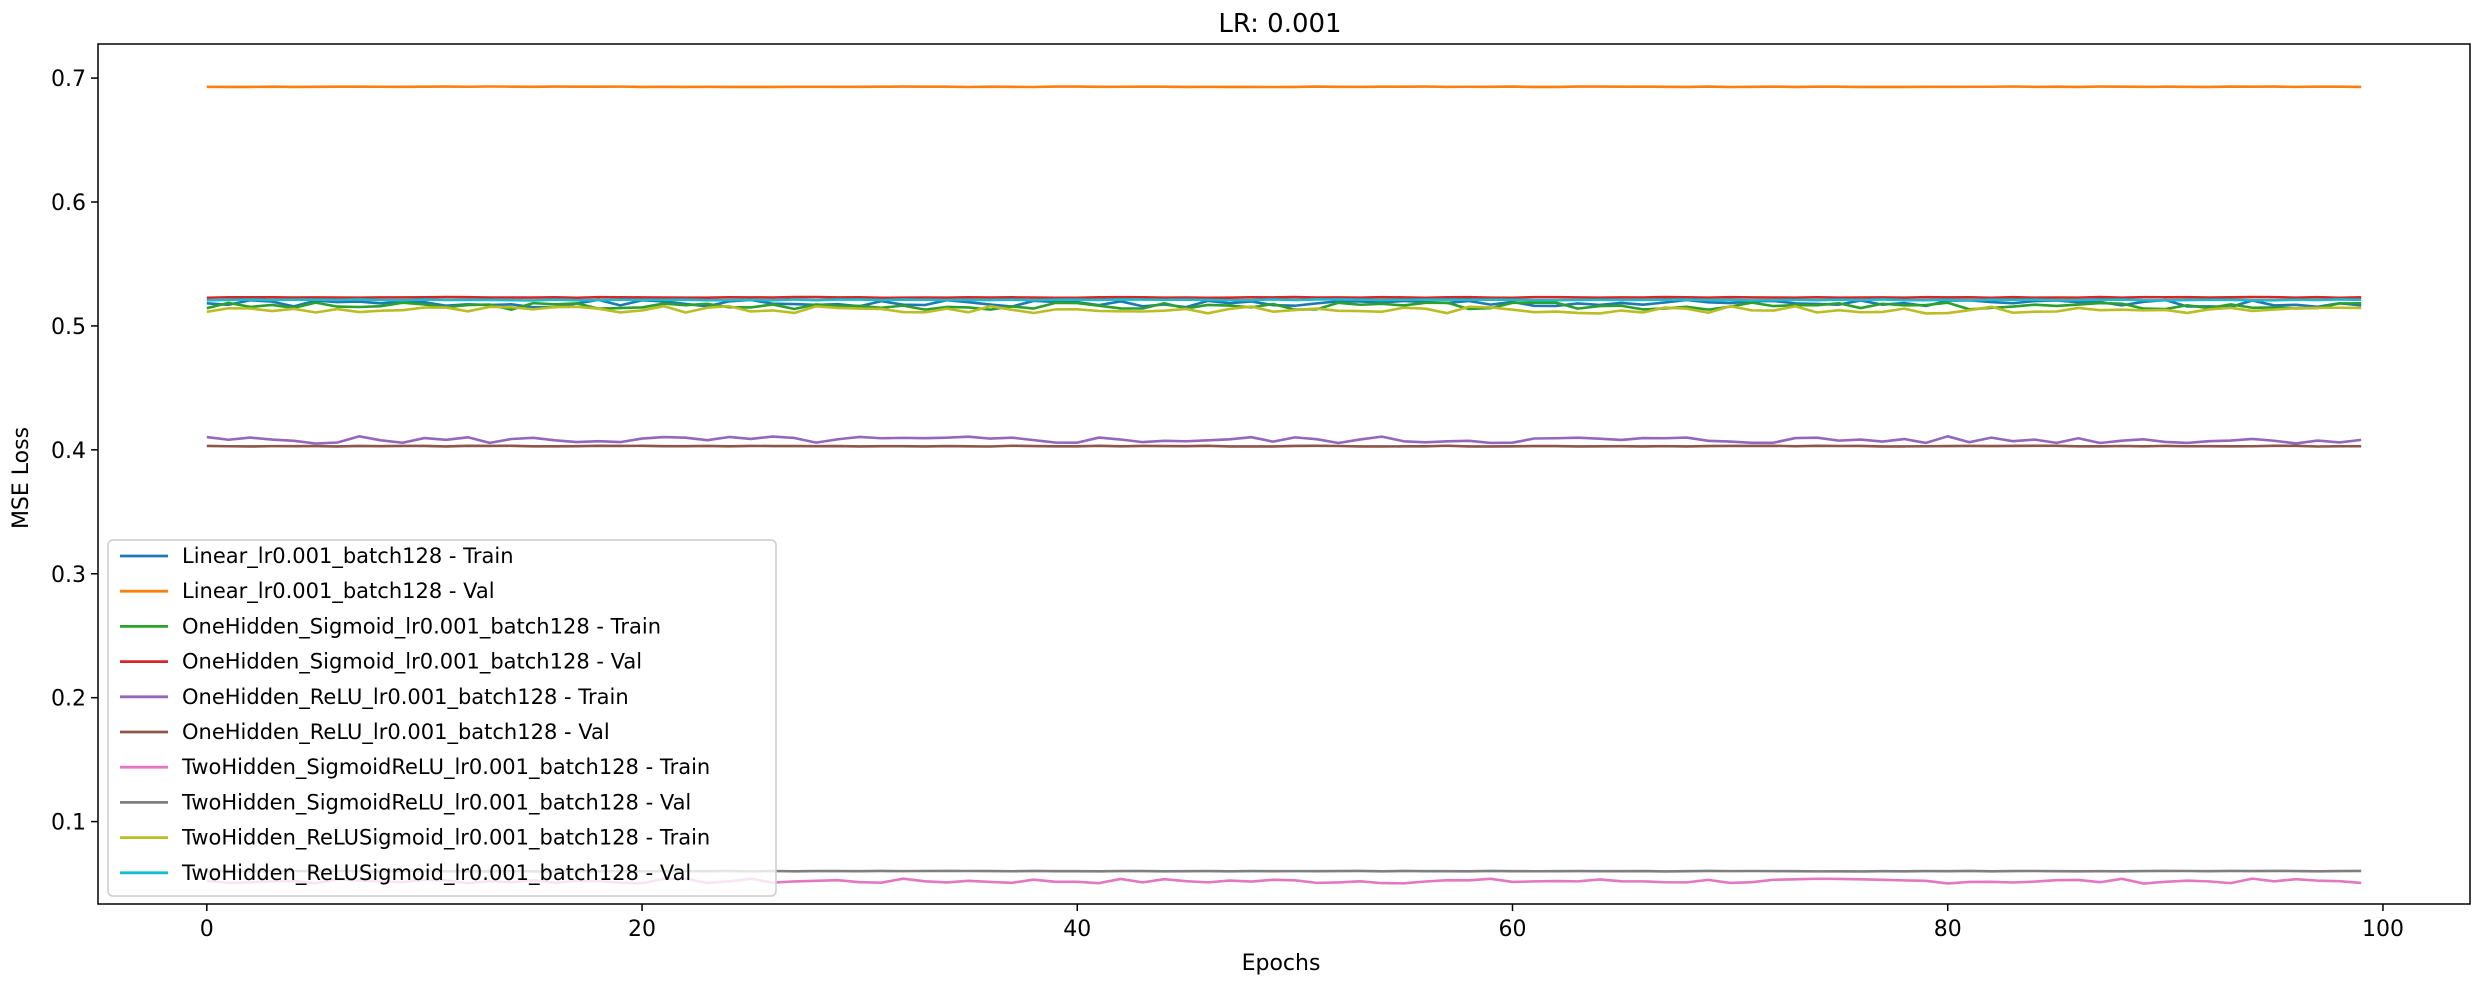 The height and width of the screenshot is (984, 2484). Describe the element at coordinates (412, 662) in the screenshot. I see `legend-label: OneHidden_Sigmoid_lr0.001_batch128 - Val` at that location.